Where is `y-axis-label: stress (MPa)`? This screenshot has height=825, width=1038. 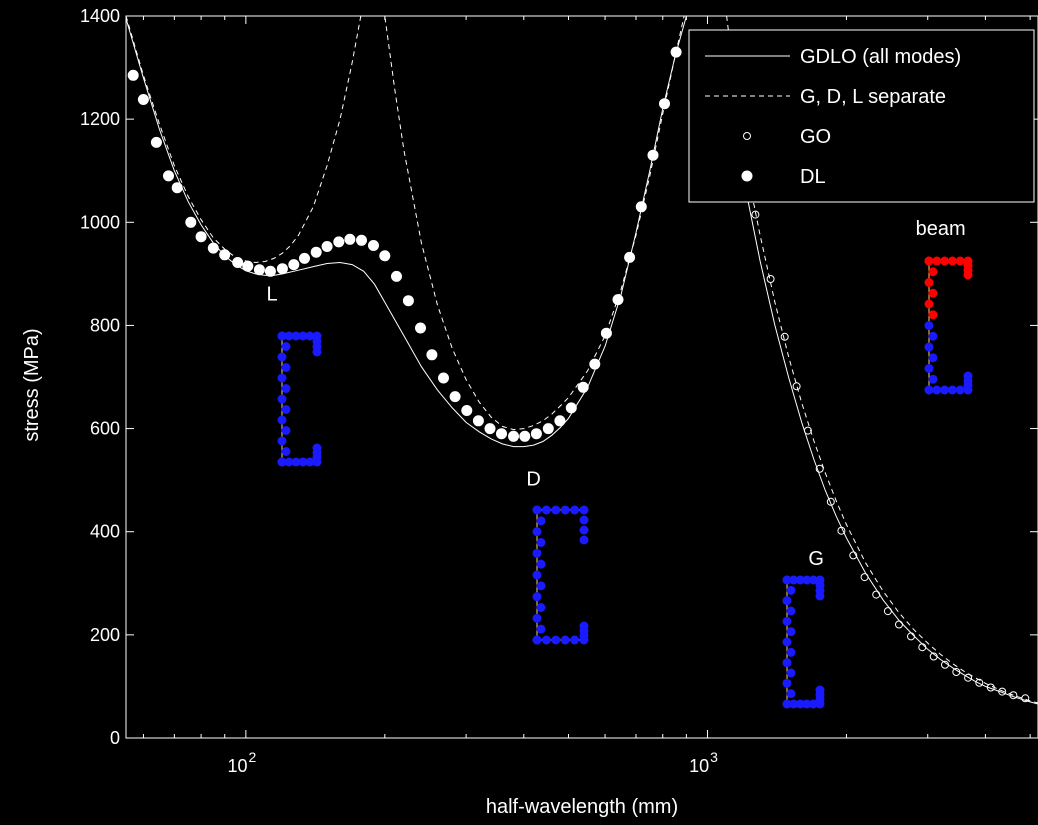
y-axis-label: stress (MPa) is located at coordinates (32, 384).